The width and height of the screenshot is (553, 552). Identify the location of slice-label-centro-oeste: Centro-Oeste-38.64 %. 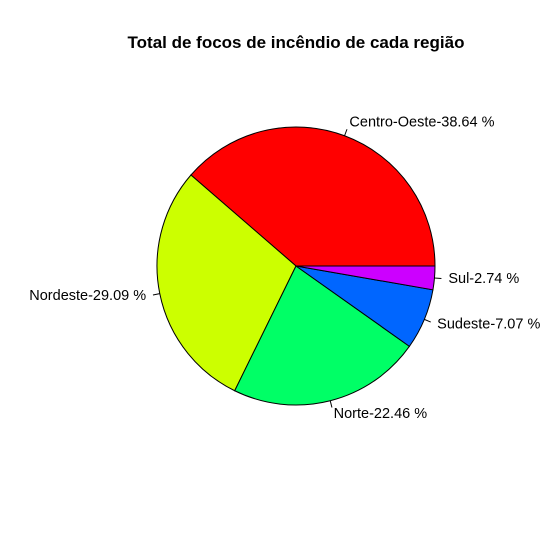
(421, 123).